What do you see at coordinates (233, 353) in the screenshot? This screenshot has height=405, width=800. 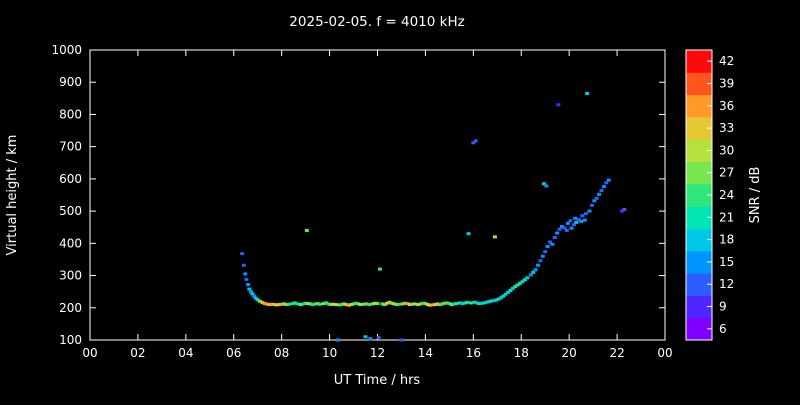 I see `x-tick-label: 06` at bounding box center [233, 353].